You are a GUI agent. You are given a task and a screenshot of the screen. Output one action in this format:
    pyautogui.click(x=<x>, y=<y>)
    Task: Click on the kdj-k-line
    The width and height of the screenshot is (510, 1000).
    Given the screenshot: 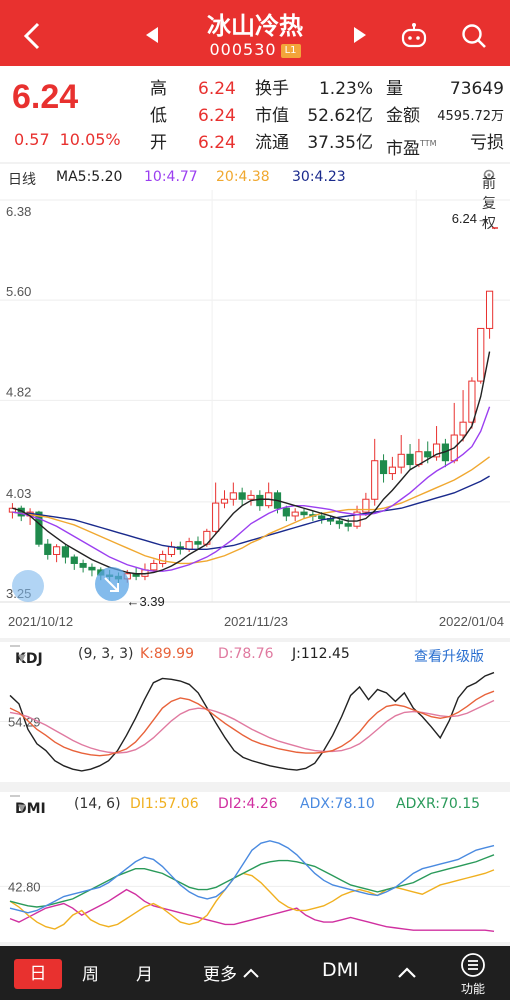 What is the action you would take?
    pyautogui.click(x=252, y=723)
    